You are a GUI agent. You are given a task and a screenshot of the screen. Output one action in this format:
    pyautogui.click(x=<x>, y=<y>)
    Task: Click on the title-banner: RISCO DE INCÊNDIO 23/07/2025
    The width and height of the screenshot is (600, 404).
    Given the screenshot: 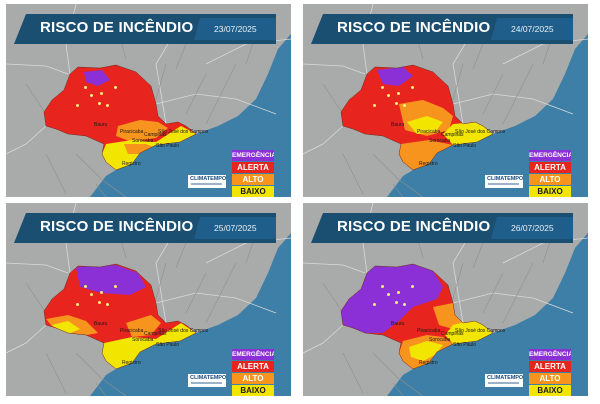 What is the action you would take?
    pyautogui.click(x=145, y=29)
    